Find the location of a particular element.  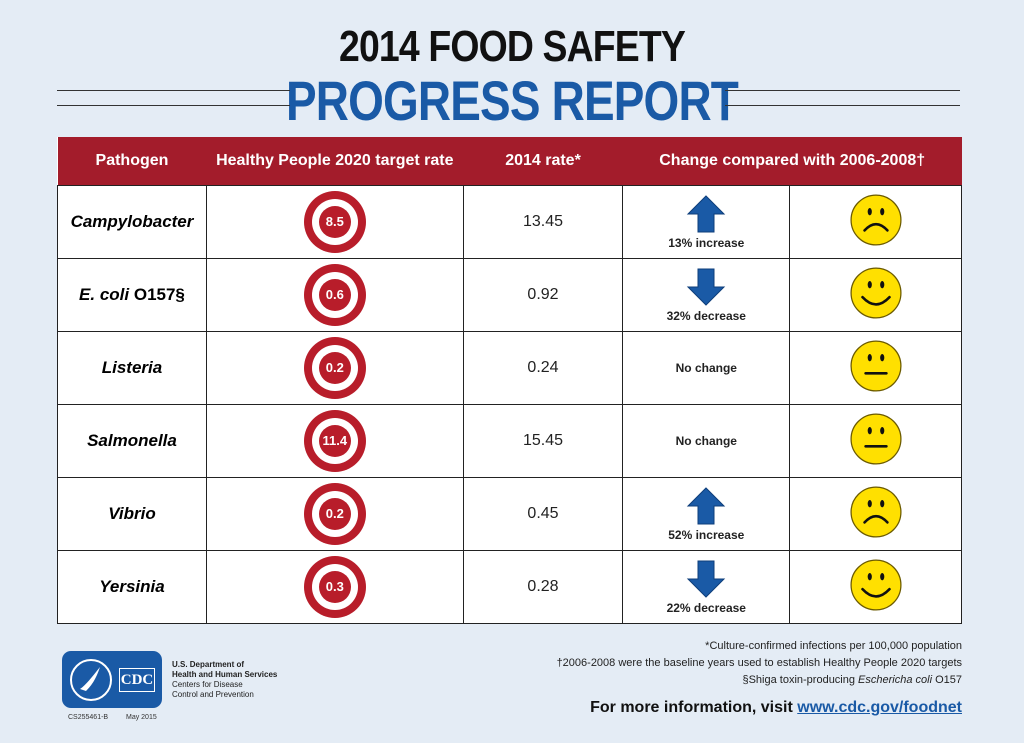

pathogen-cell: Vibrio is located at coordinates (132, 514).